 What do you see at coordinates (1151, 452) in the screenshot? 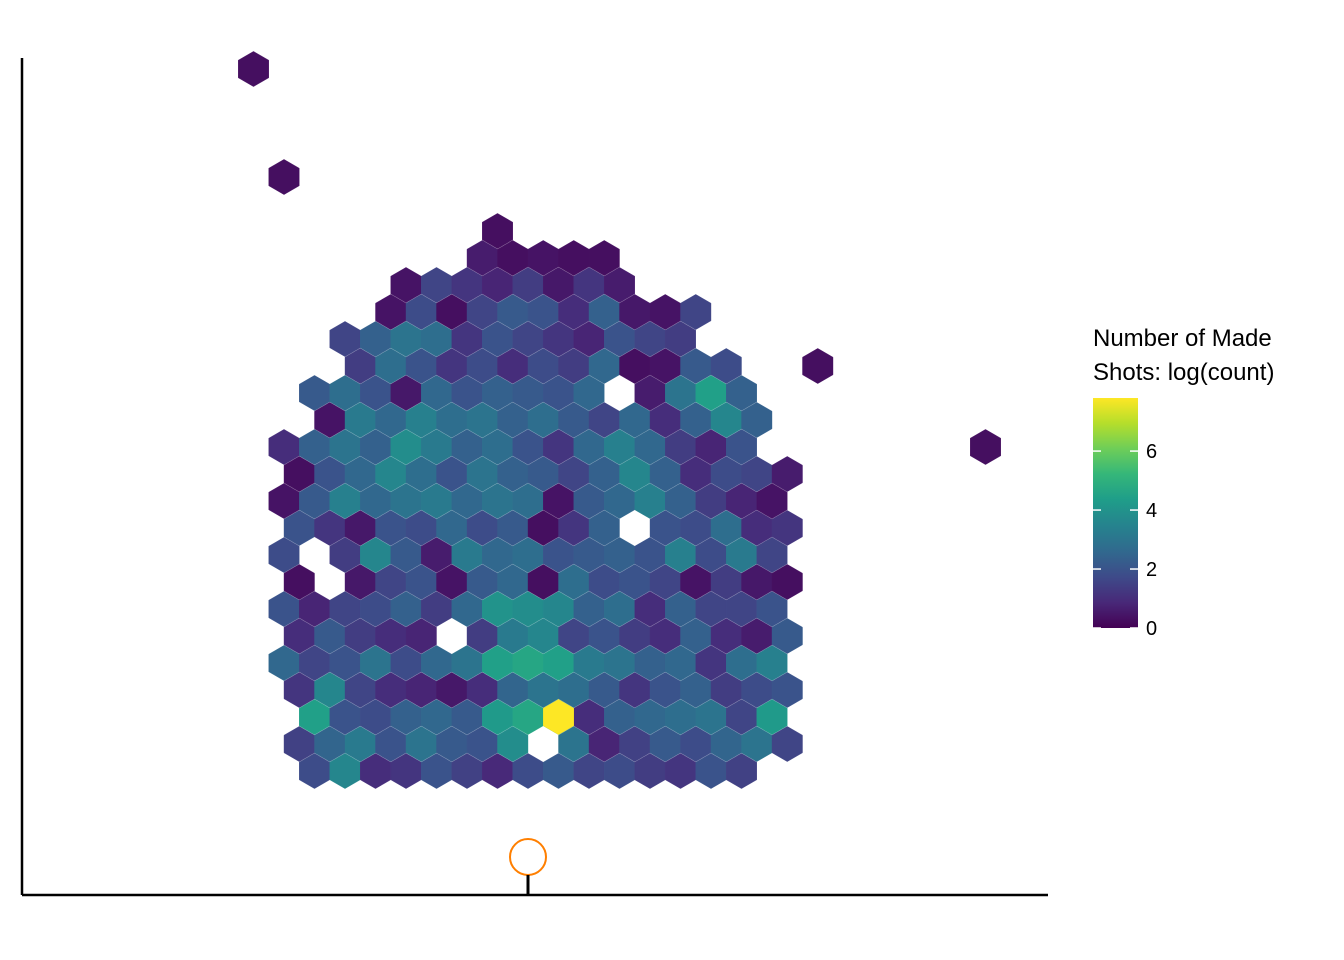
I see `legend-tick-label: 6` at bounding box center [1151, 452].